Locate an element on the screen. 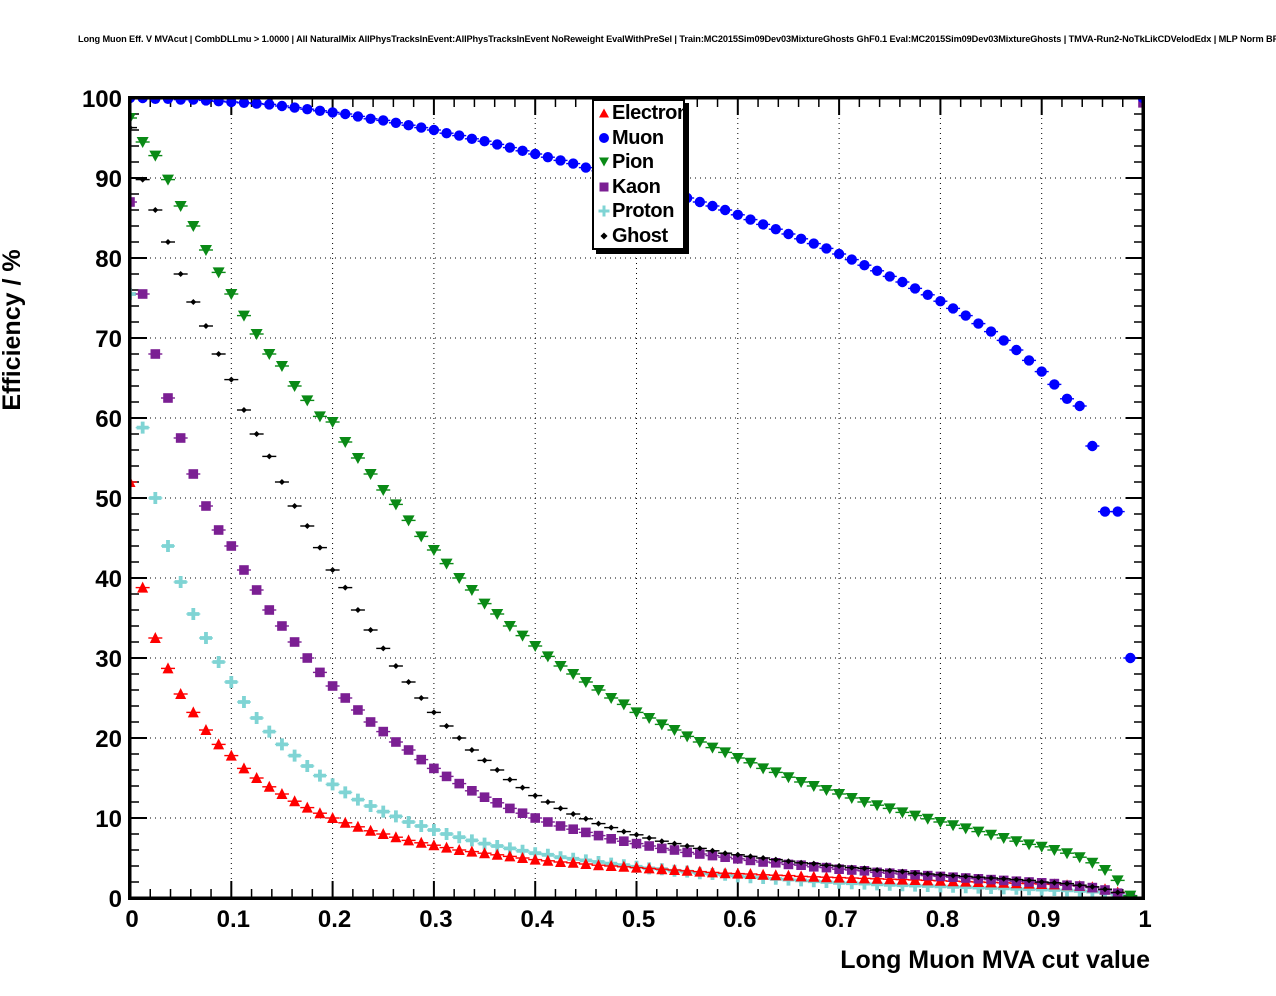  legend-item-proton: Proton is located at coordinates (638, 211).